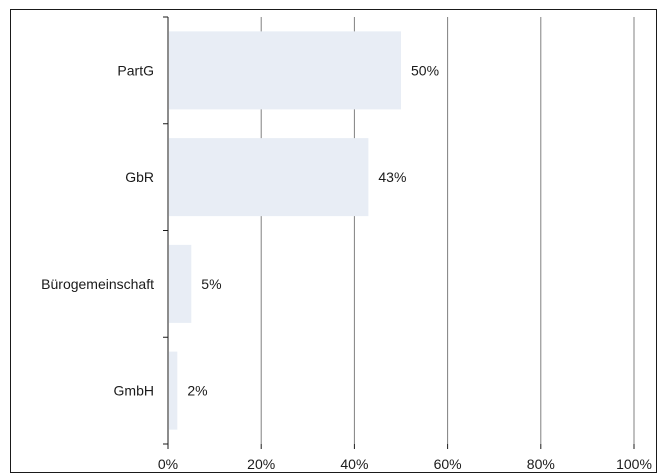  What do you see at coordinates (139, 177) in the screenshot?
I see `category-label: GbR` at bounding box center [139, 177].